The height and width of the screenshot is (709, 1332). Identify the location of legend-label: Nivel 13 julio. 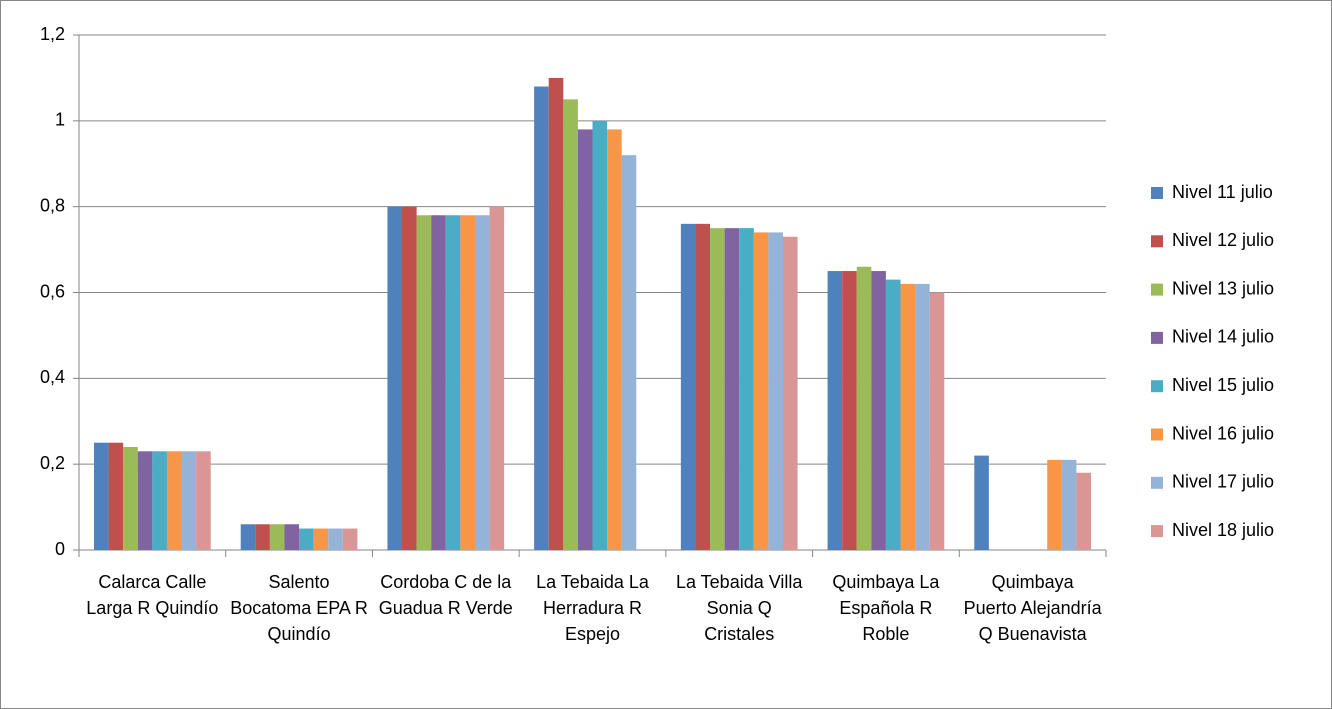
(1223, 288).